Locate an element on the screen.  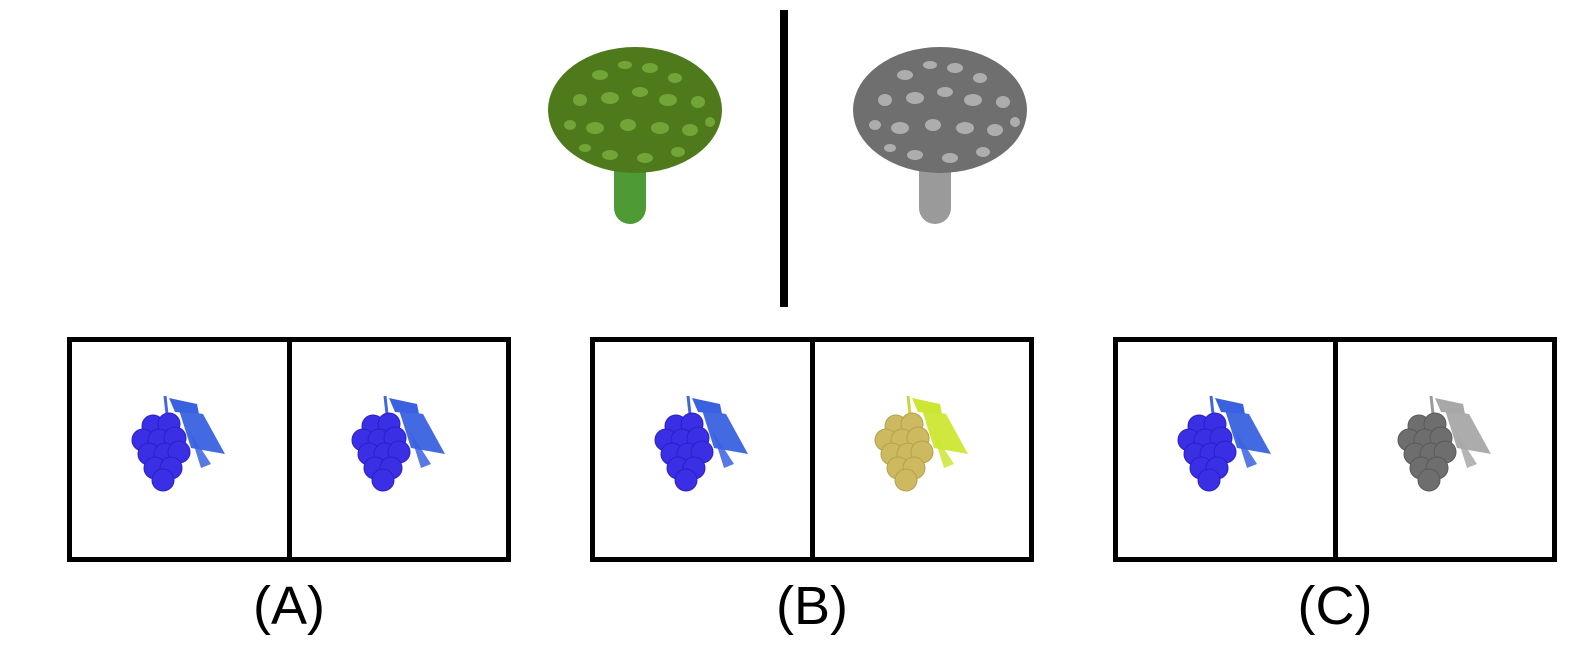
mushroom-grayscale-icon is located at coordinates (940, 135).